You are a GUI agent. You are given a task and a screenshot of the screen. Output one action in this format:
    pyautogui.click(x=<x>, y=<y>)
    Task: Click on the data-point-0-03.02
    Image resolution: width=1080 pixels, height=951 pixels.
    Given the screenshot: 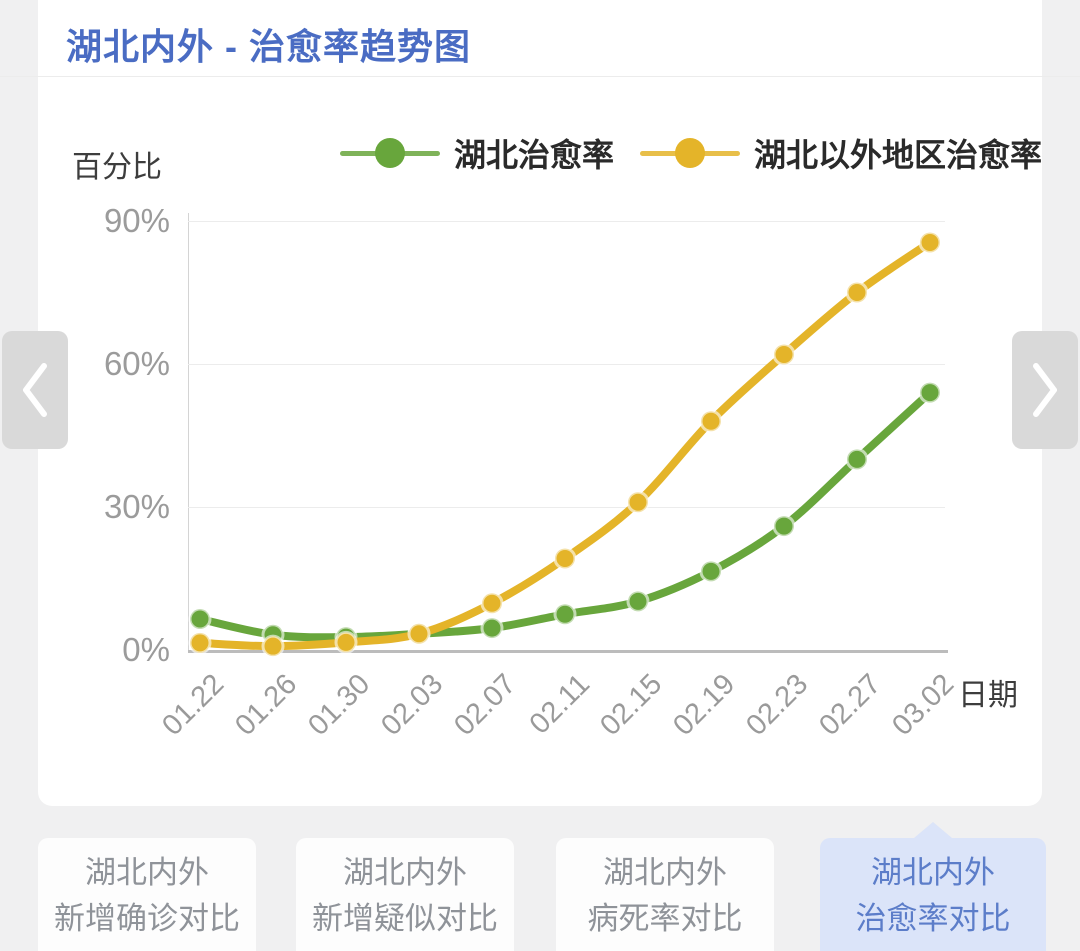 What is the action you would take?
    pyautogui.click(x=930, y=393)
    